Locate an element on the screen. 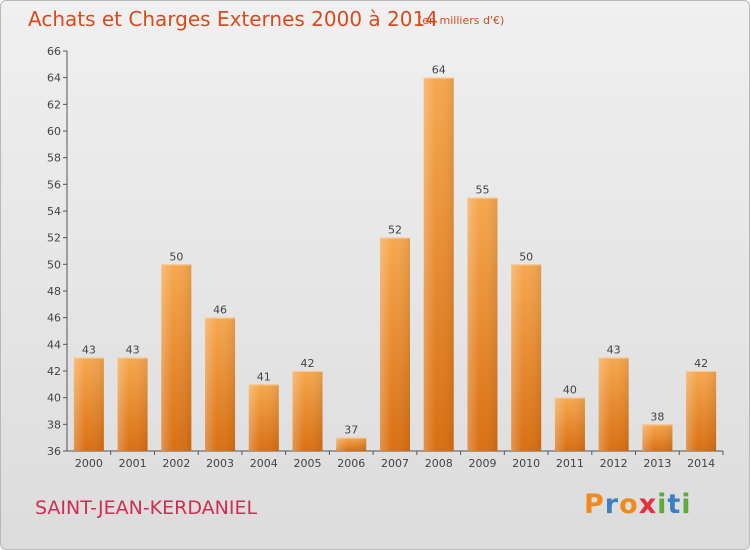 This screenshot has width=750, height=550. logo-letter: x is located at coordinates (648, 504).